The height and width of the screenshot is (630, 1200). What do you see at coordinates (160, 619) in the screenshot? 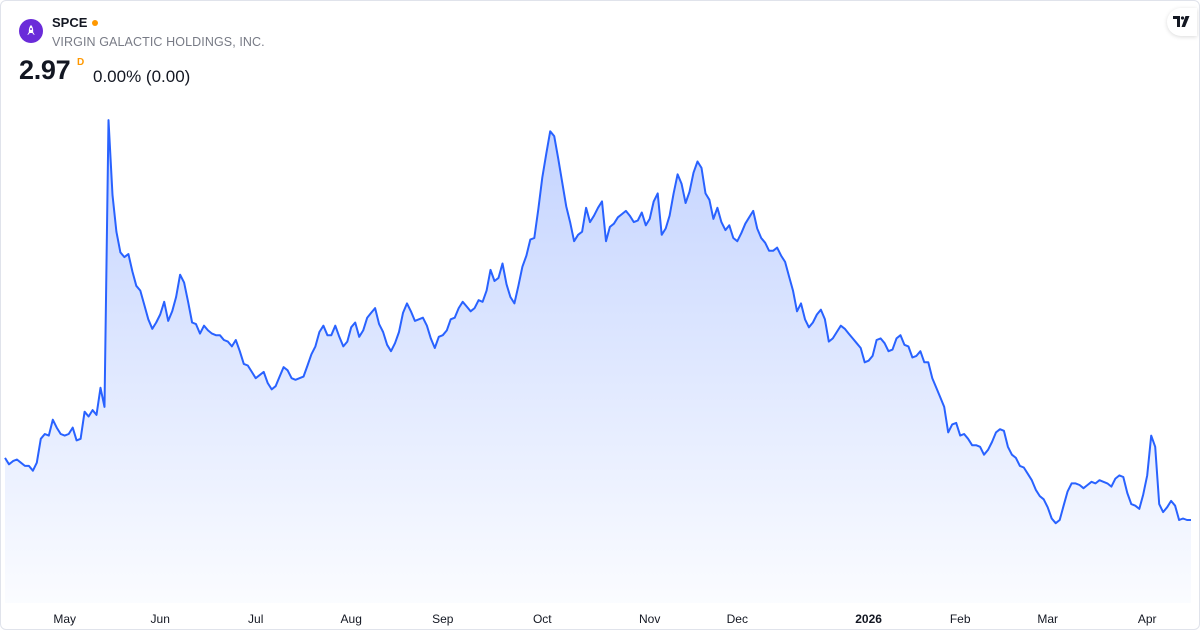
I see `x-tick-label: Jun` at bounding box center [160, 619].